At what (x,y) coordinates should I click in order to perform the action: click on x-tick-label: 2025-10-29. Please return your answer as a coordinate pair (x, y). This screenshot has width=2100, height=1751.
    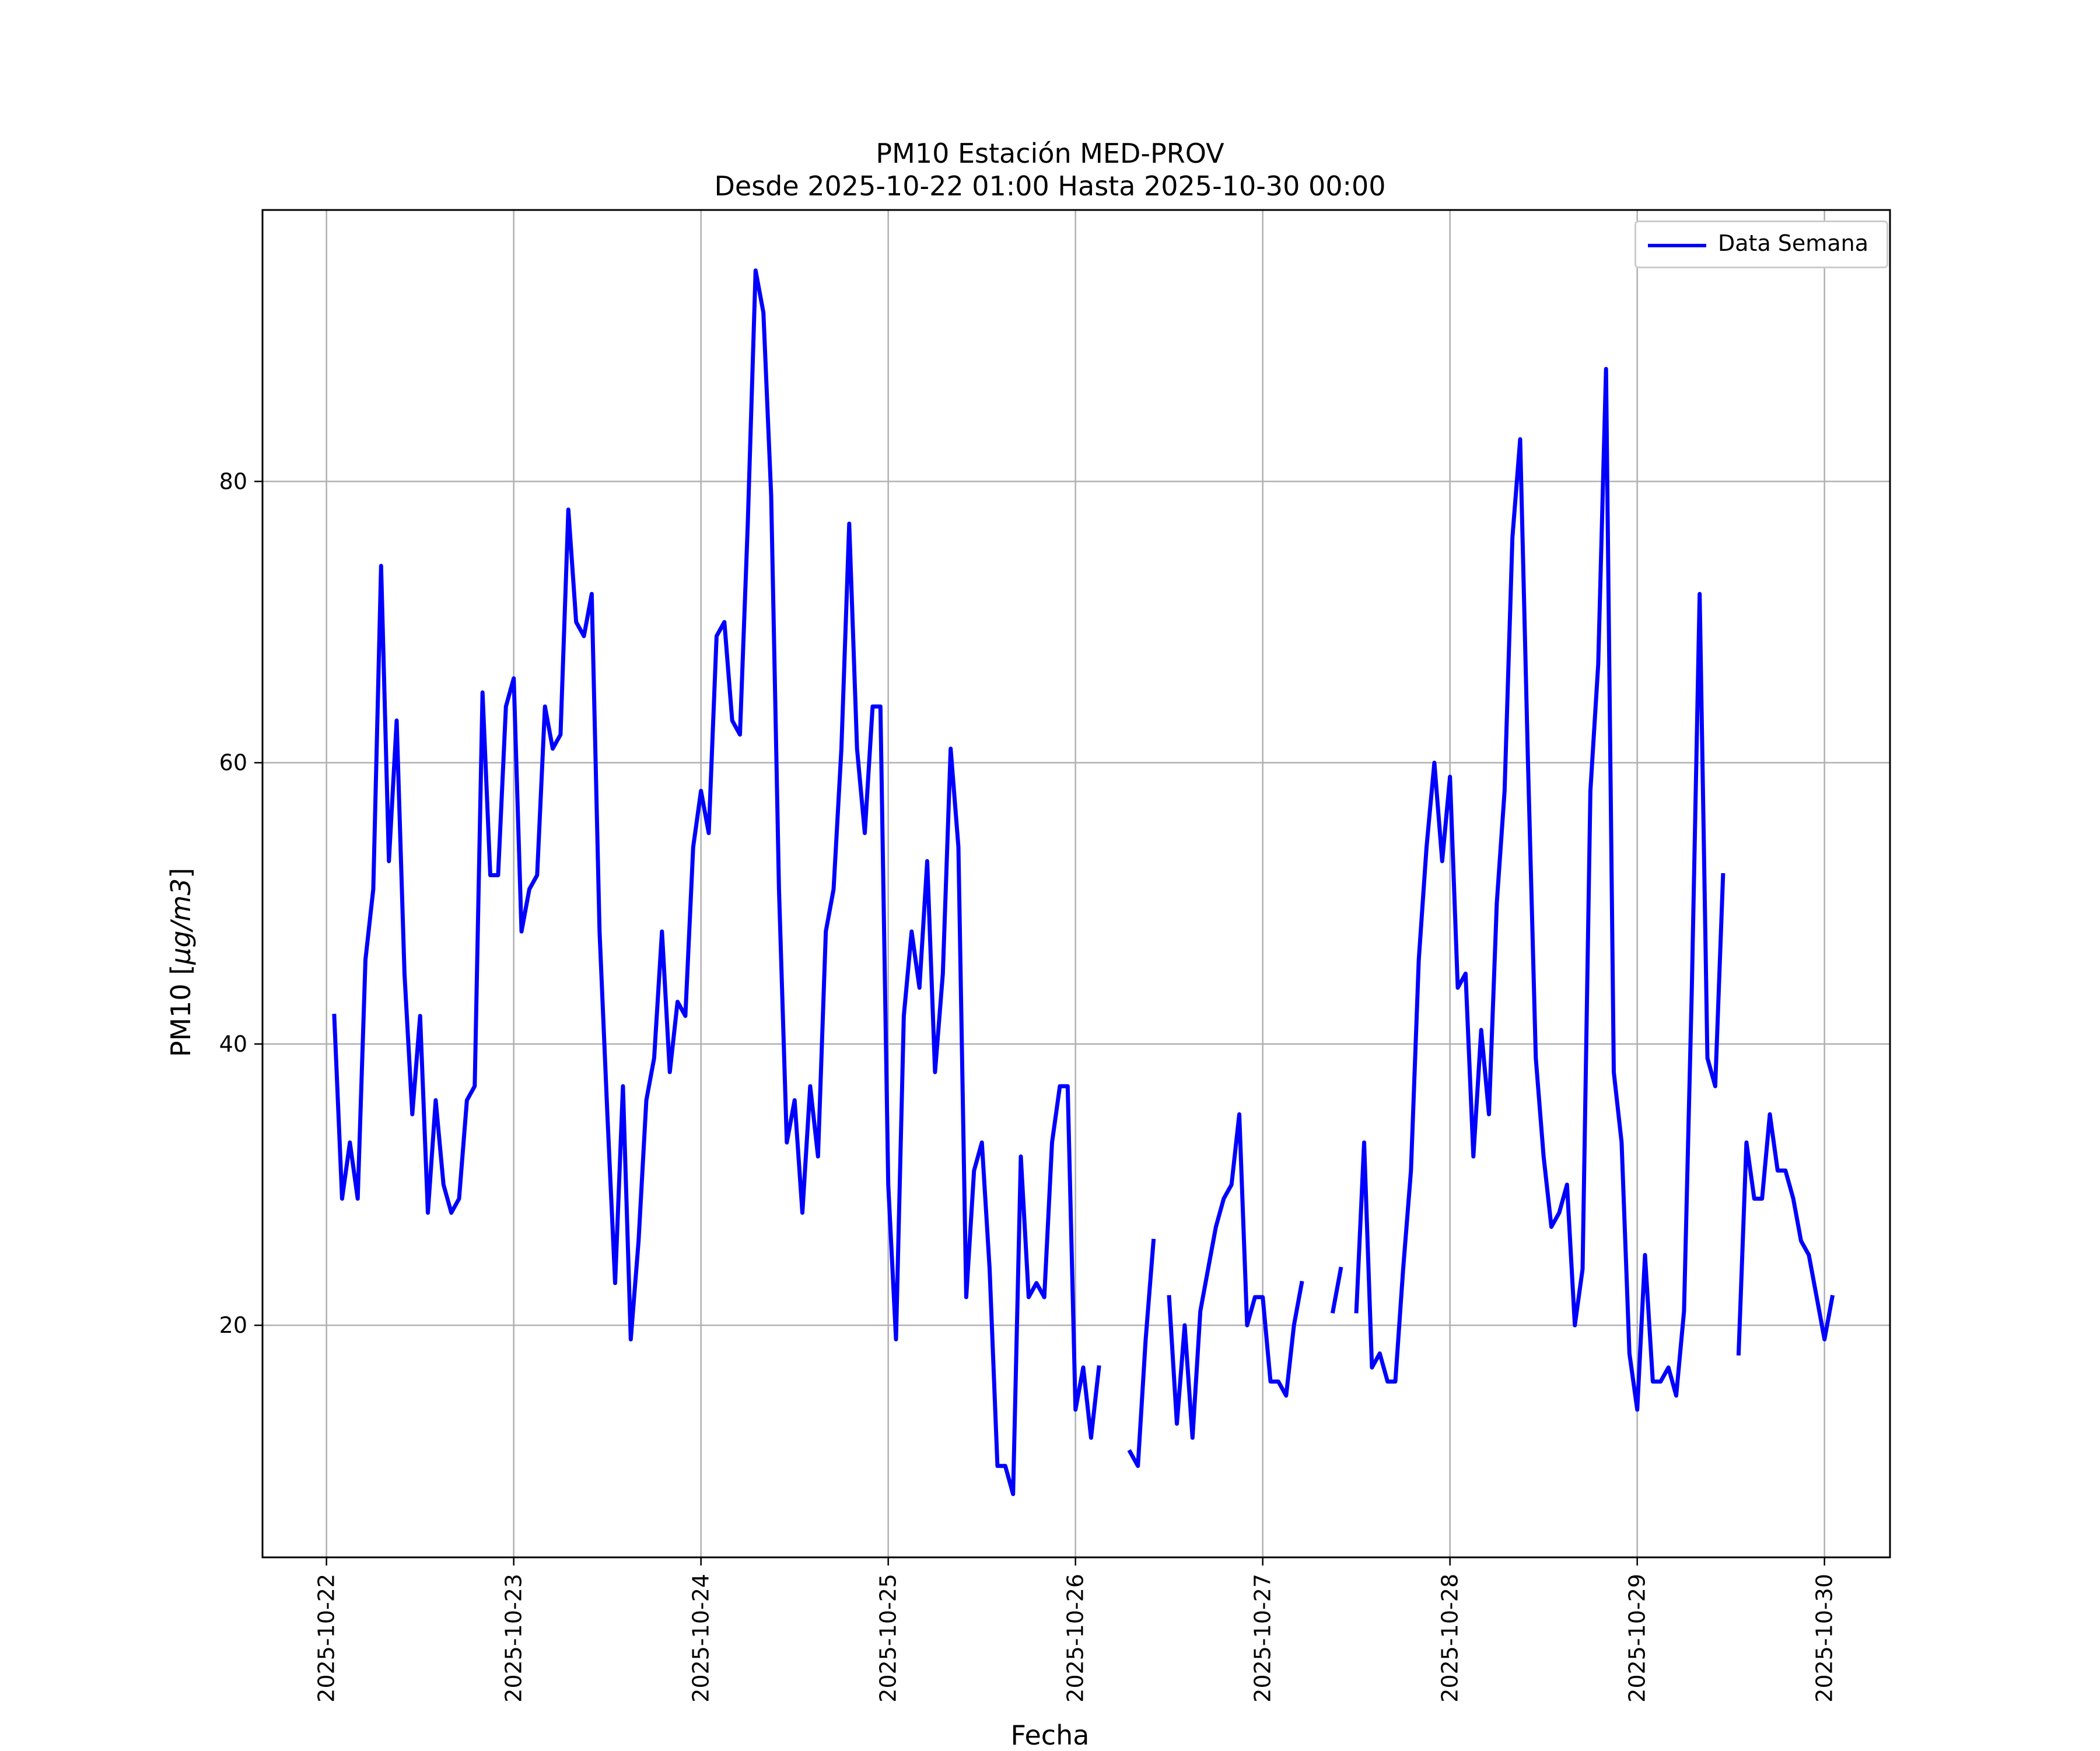
    Looking at the image, I should click on (1637, 1639).